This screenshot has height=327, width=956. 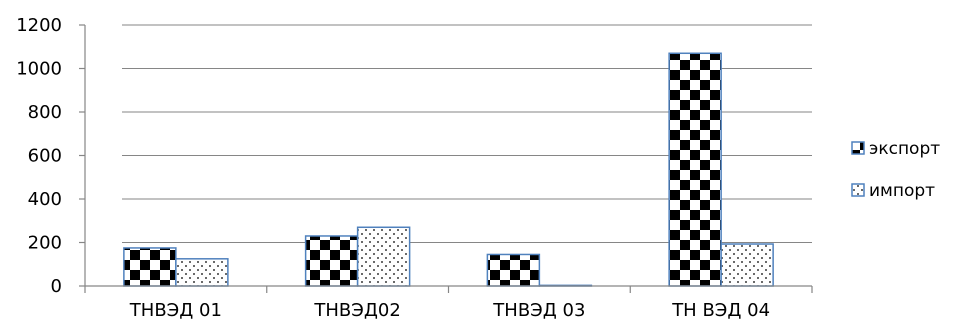 I want to click on legend-swatch-export, so click(x=858, y=148).